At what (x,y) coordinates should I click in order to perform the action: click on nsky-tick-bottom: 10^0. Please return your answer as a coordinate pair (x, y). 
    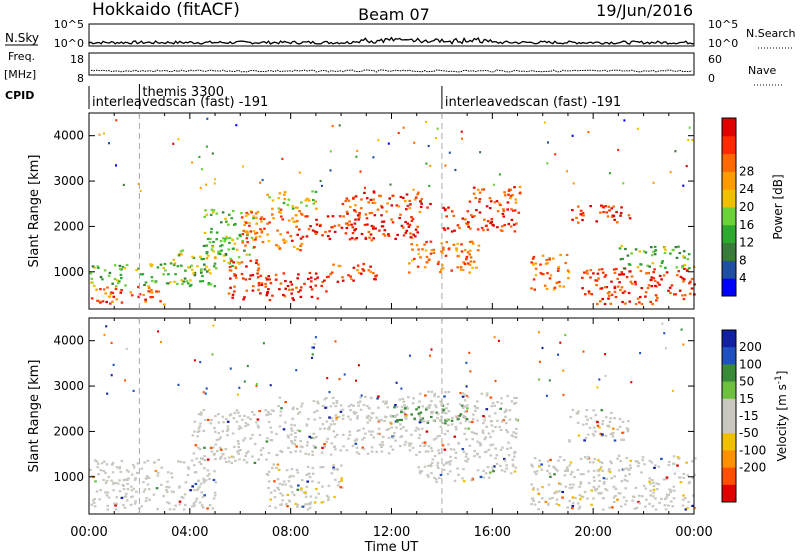
    Looking at the image, I should click on (69, 43).